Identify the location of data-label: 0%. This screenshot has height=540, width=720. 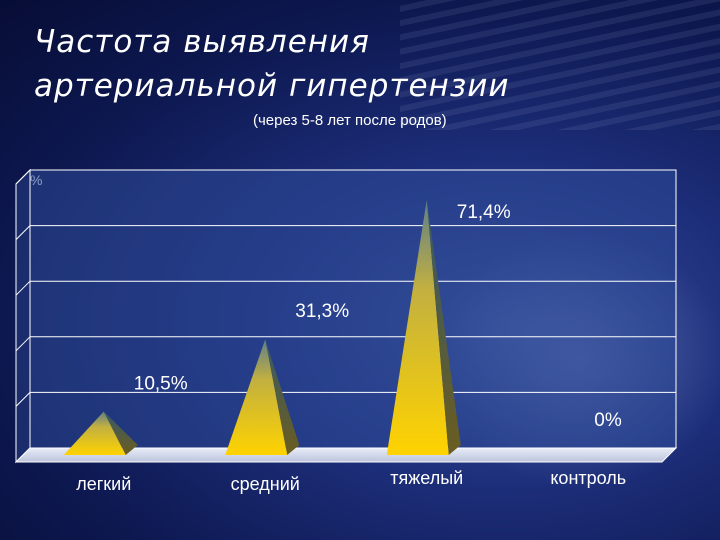
(608, 420).